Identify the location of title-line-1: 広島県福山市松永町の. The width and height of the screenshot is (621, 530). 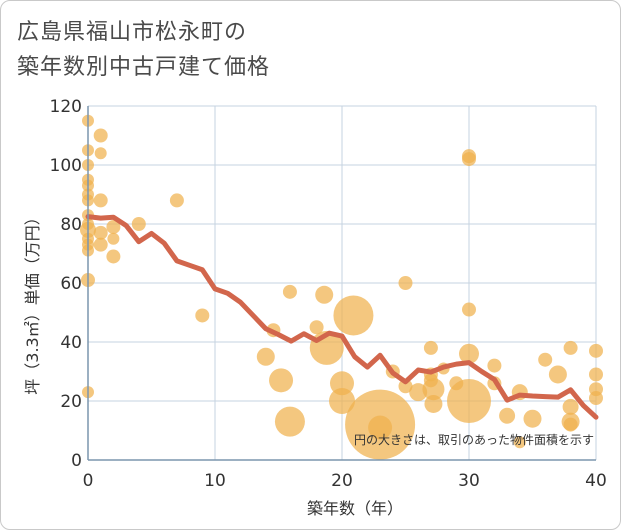
(132, 32).